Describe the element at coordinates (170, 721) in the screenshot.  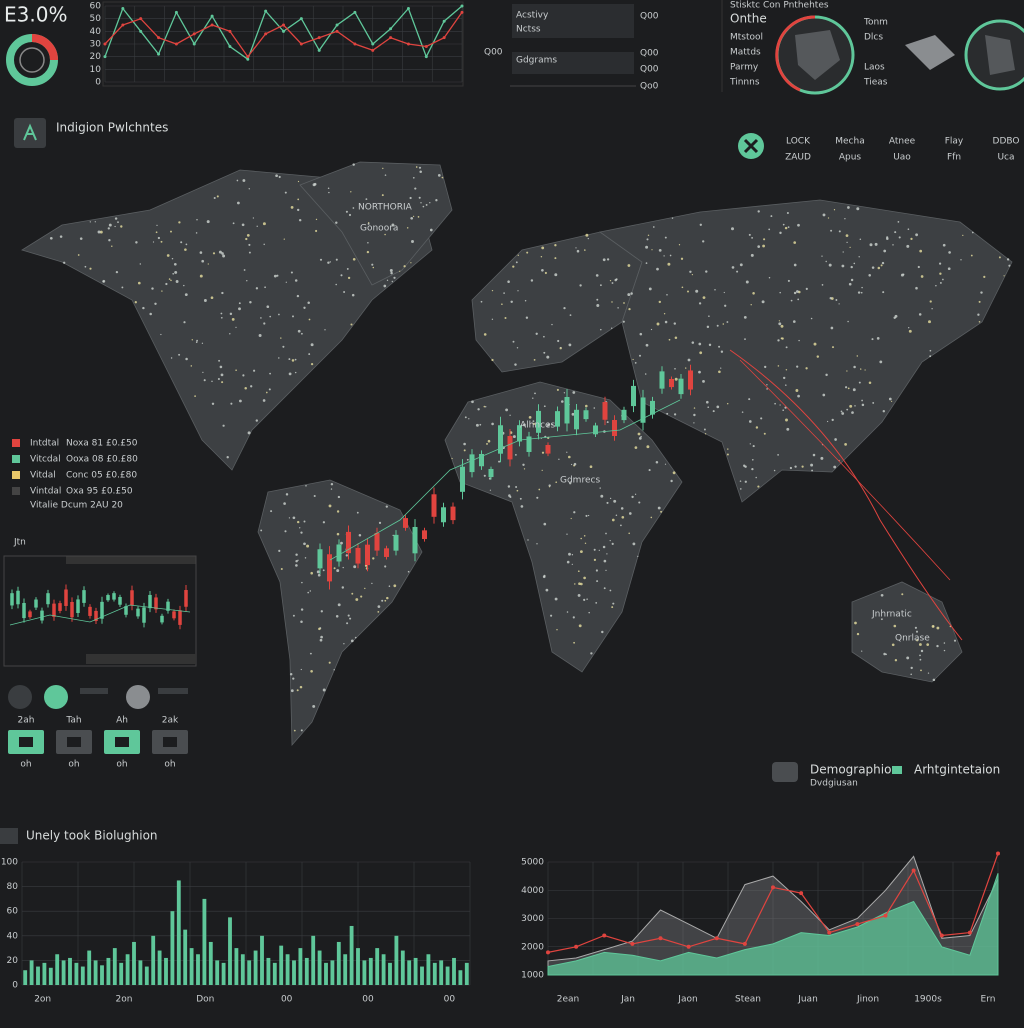
I see `button-caption: 2ak` at that location.